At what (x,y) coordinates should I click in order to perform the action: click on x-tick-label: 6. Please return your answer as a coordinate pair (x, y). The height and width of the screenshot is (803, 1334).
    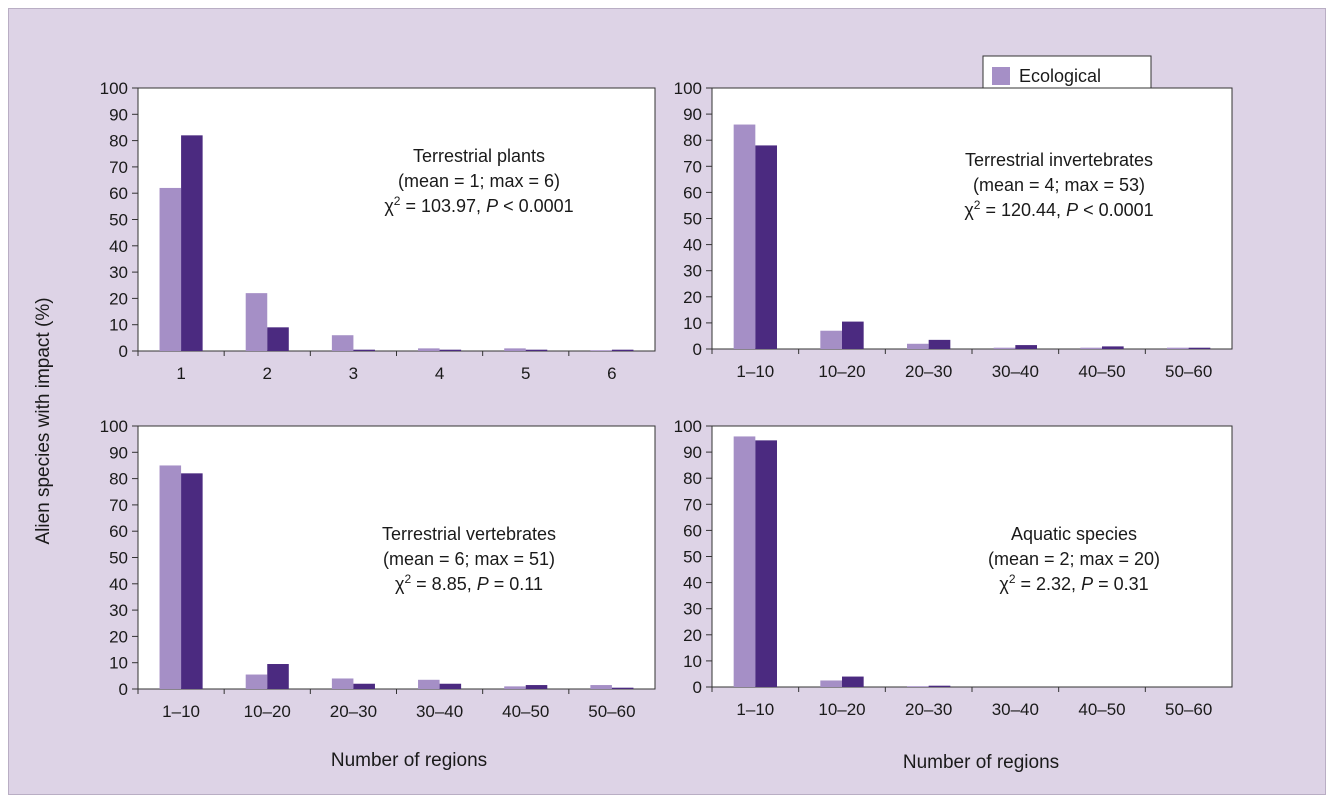
    Looking at the image, I should click on (611, 373).